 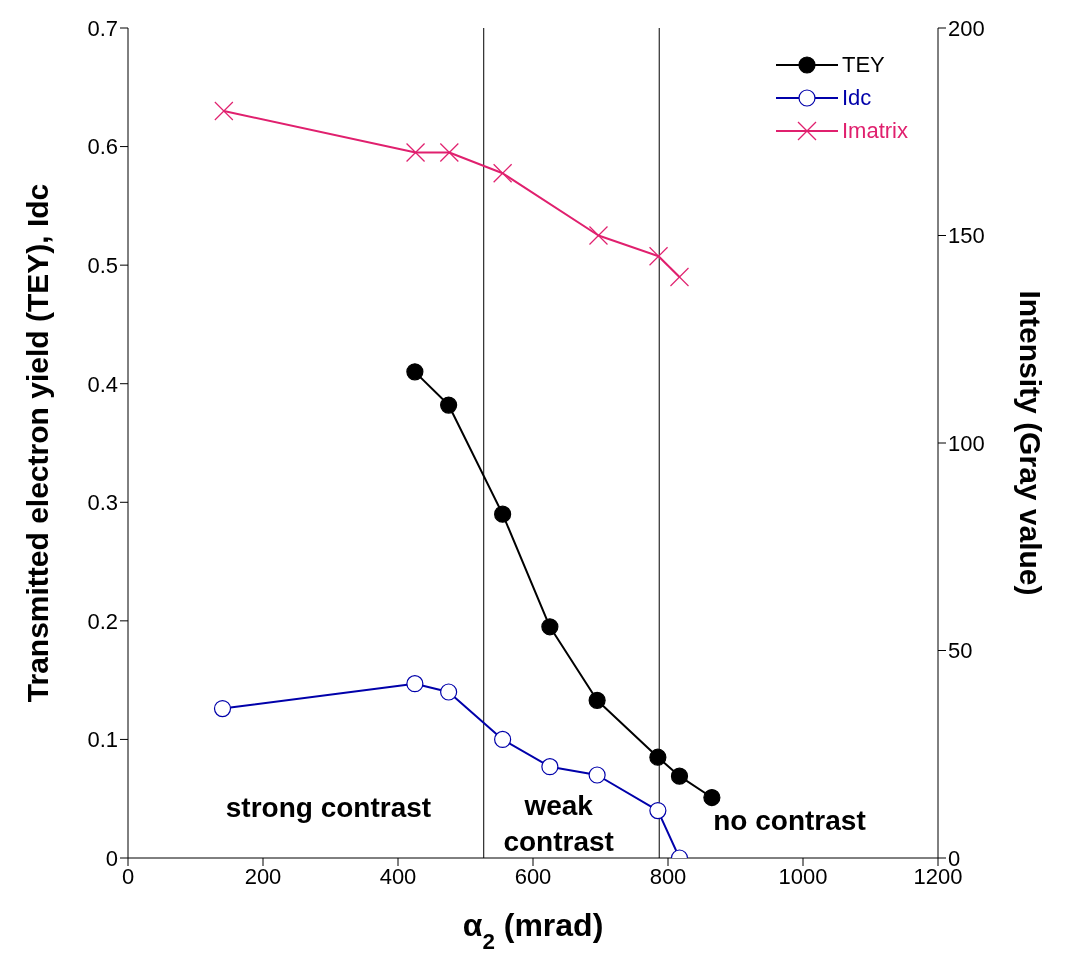 I want to click on x-tick-label: 1000, so click(x=803, y=876).